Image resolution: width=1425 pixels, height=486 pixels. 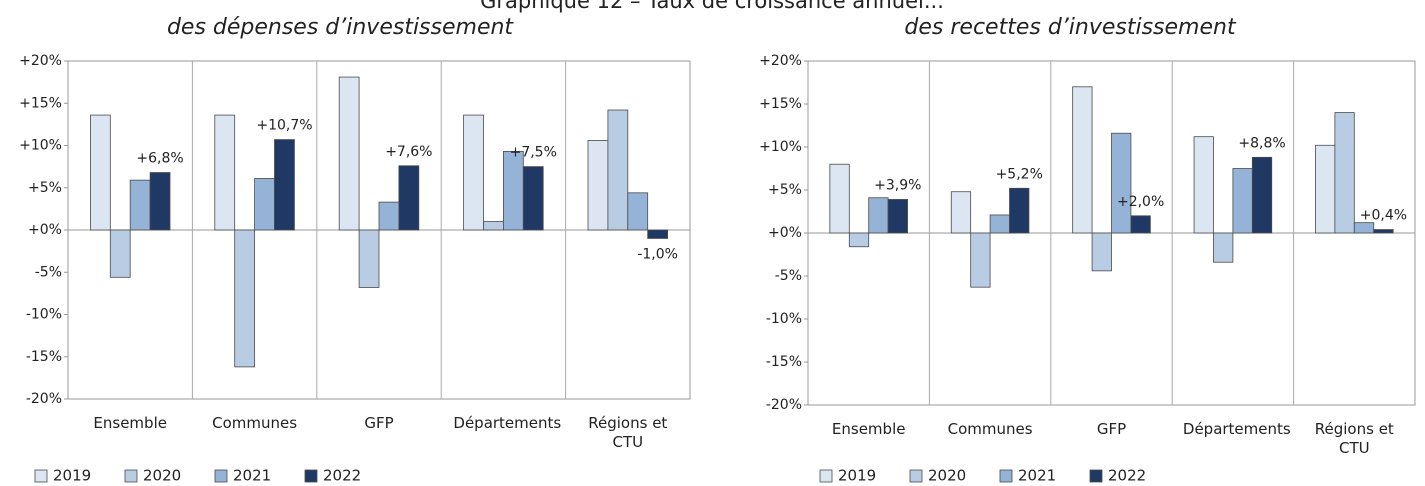 What do you see at coordinates (1070, 27) in the screenshot?
I see `chart-title: des recettes d’investissement` at bounding box center [1070, 27].